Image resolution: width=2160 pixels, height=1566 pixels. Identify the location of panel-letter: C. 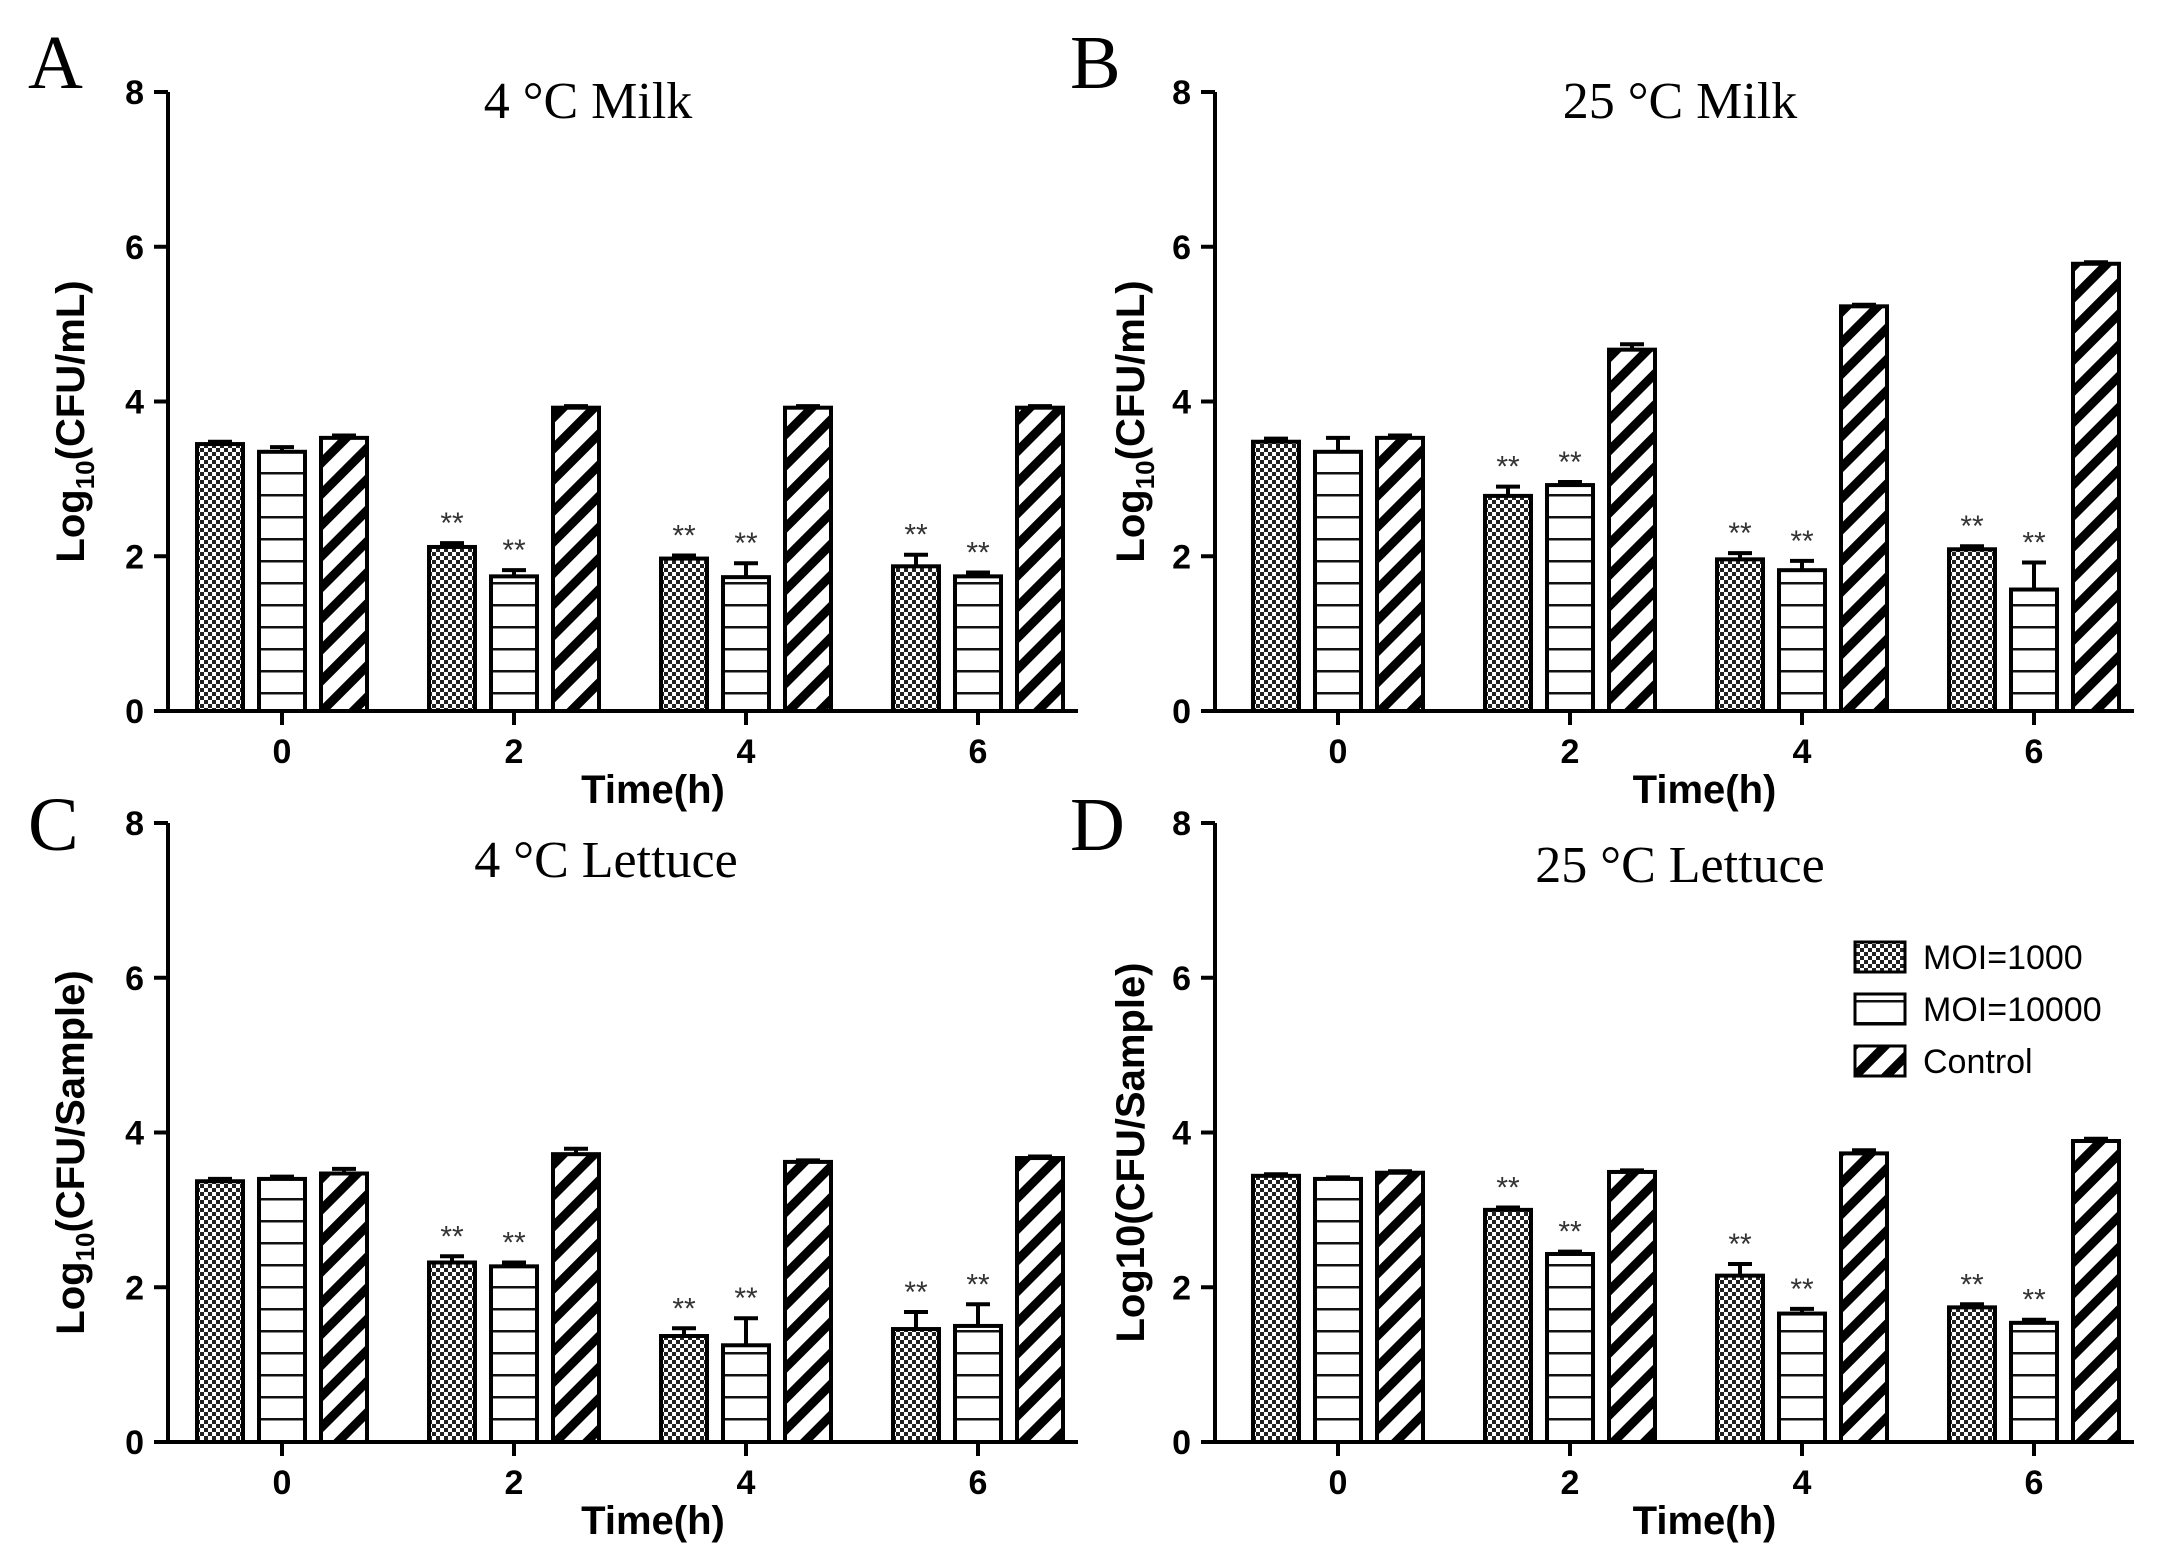
(53, 825).